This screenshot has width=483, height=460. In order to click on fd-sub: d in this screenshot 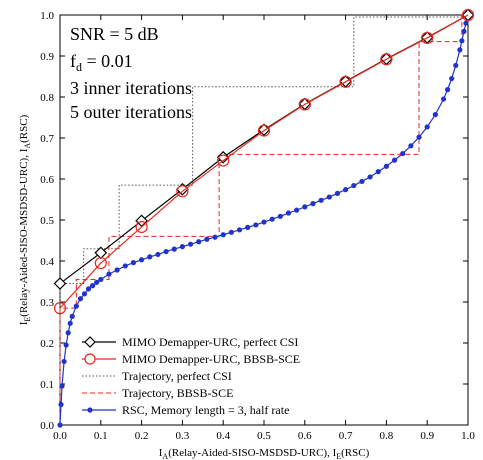, I will do `click(79, 67)`.